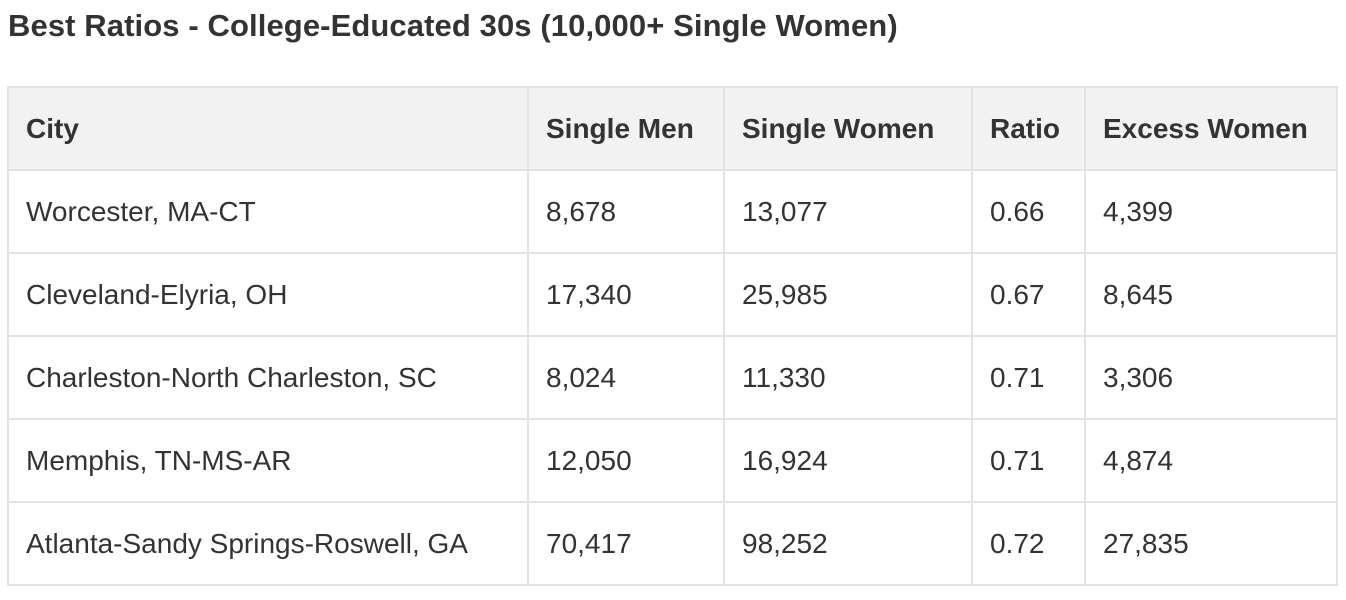  I want to click on cell-excess-women: 8,645, so click(1211, 294).